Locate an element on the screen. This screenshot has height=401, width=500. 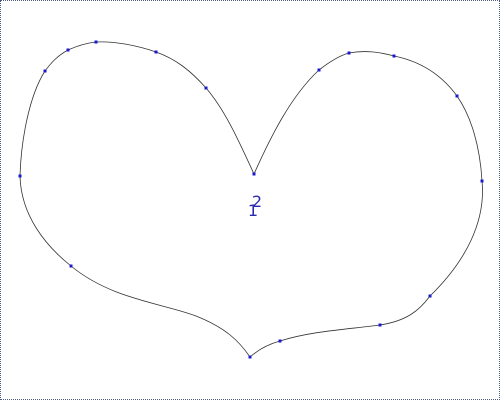
label-bottom: 1 is located at coordinates (253, 210).